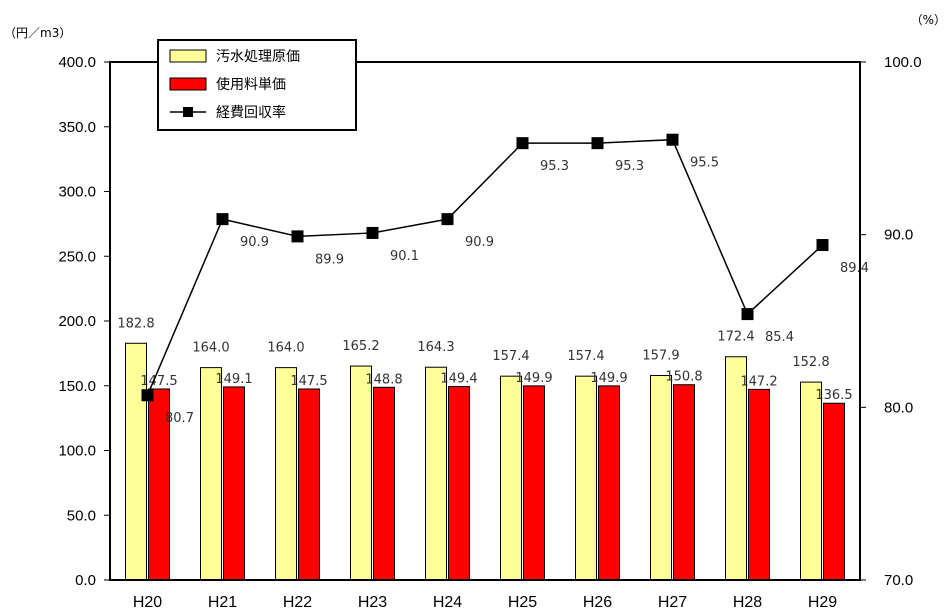 The width and height of the screenshot is (950, 614). What do you see at coordinates (372, 232) in the screenshot?
I see `rate-marker-H23` at bounding box center [372, 232].